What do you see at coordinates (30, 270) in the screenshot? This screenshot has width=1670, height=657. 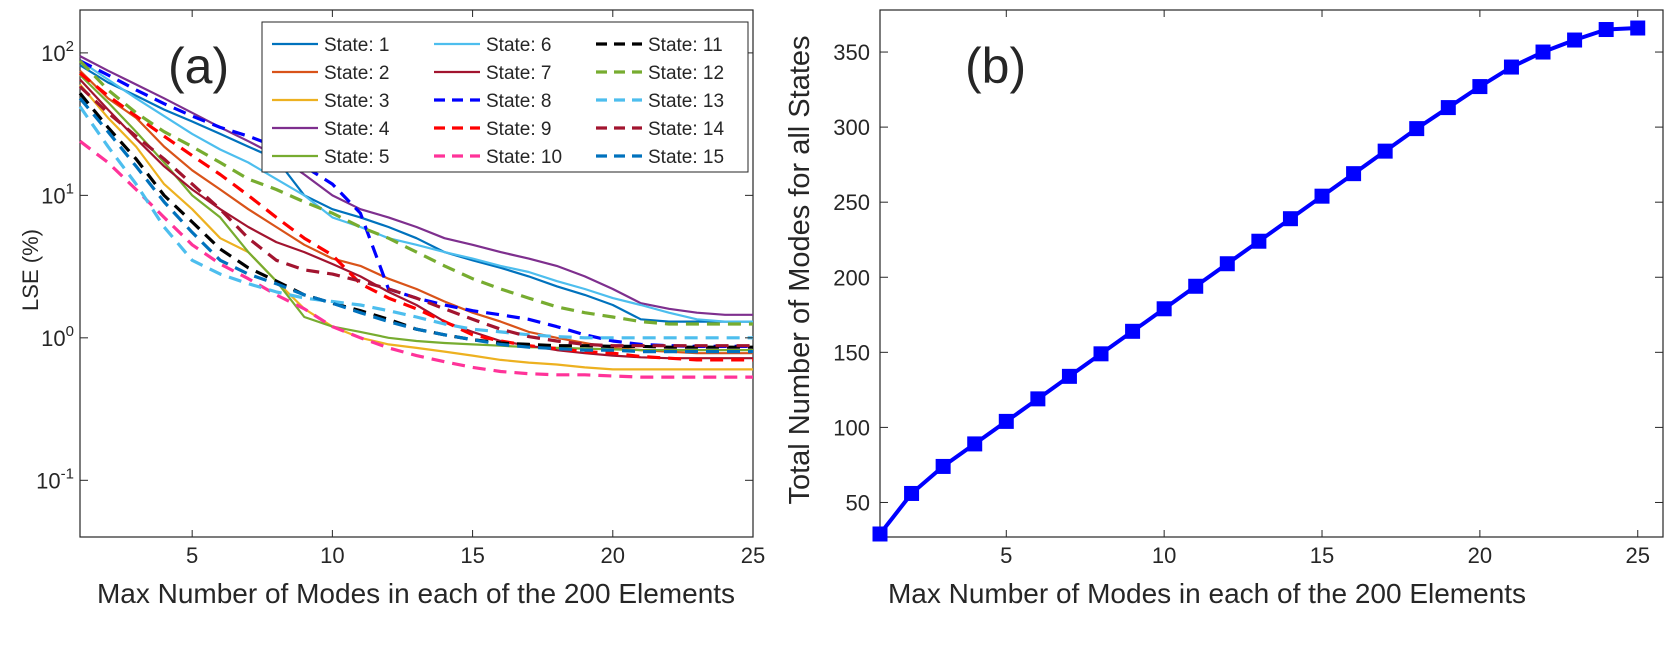 I see `y-axis-label-a: LSE (%)` at bounding box center [30, 270].